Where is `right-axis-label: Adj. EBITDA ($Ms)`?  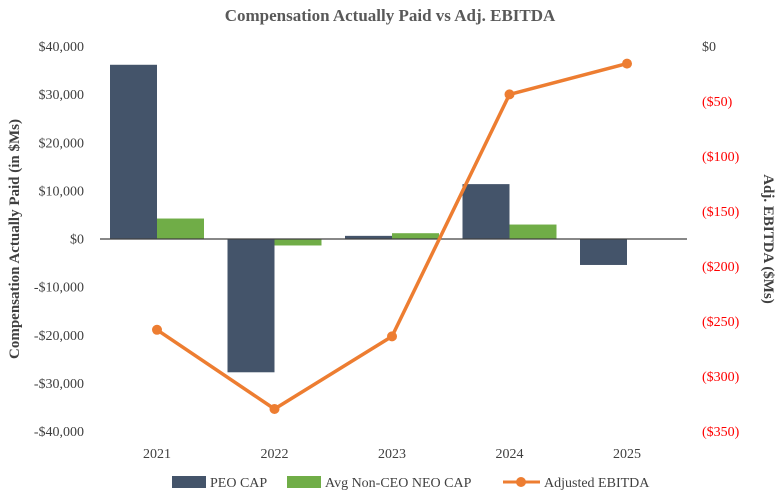
right-axis-label: Adj. EBITDA ($Ms) is located at coordinates (768, 239).